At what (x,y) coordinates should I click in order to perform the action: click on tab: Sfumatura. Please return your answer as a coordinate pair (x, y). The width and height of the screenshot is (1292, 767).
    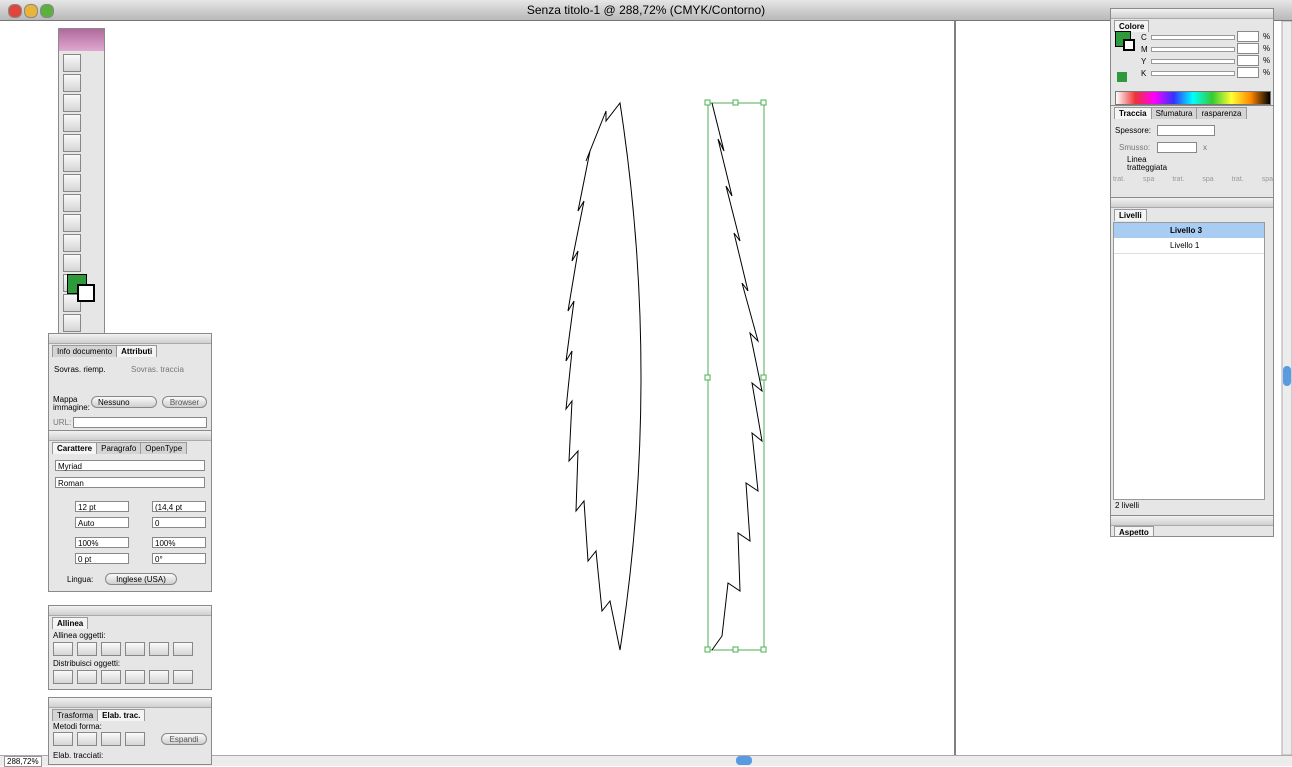
    Looking at the image, I should click on (1174, 113).